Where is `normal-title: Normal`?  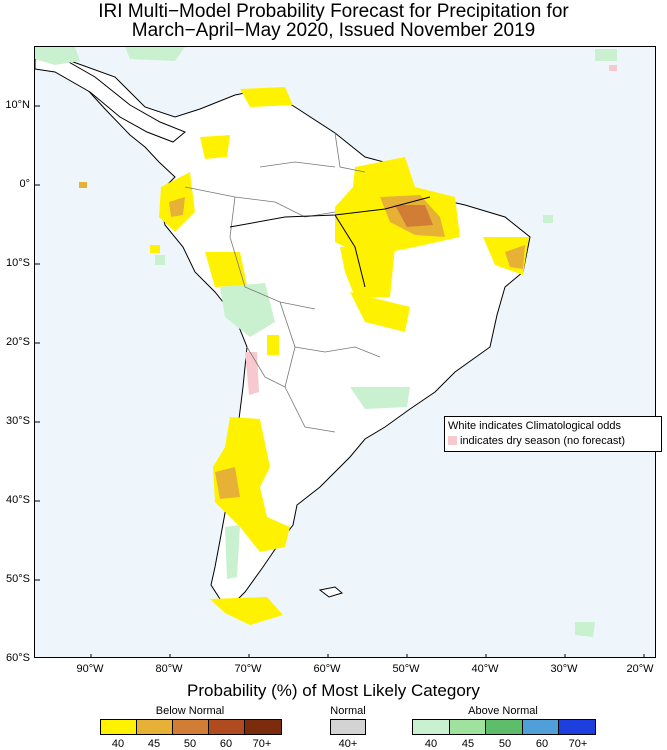 normal-title: Normal is located at coordinates (348, 711).